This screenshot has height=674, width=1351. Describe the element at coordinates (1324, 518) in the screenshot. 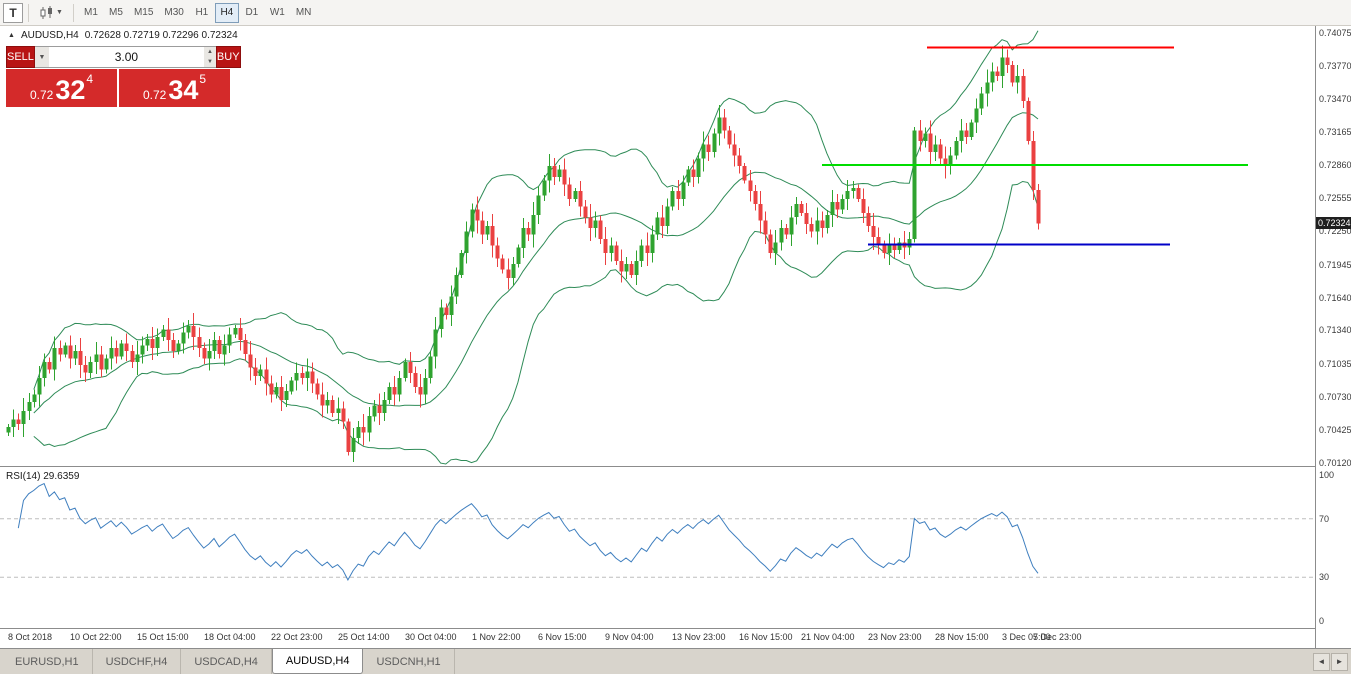

I see `rsi-axis-label: 70` at that location.